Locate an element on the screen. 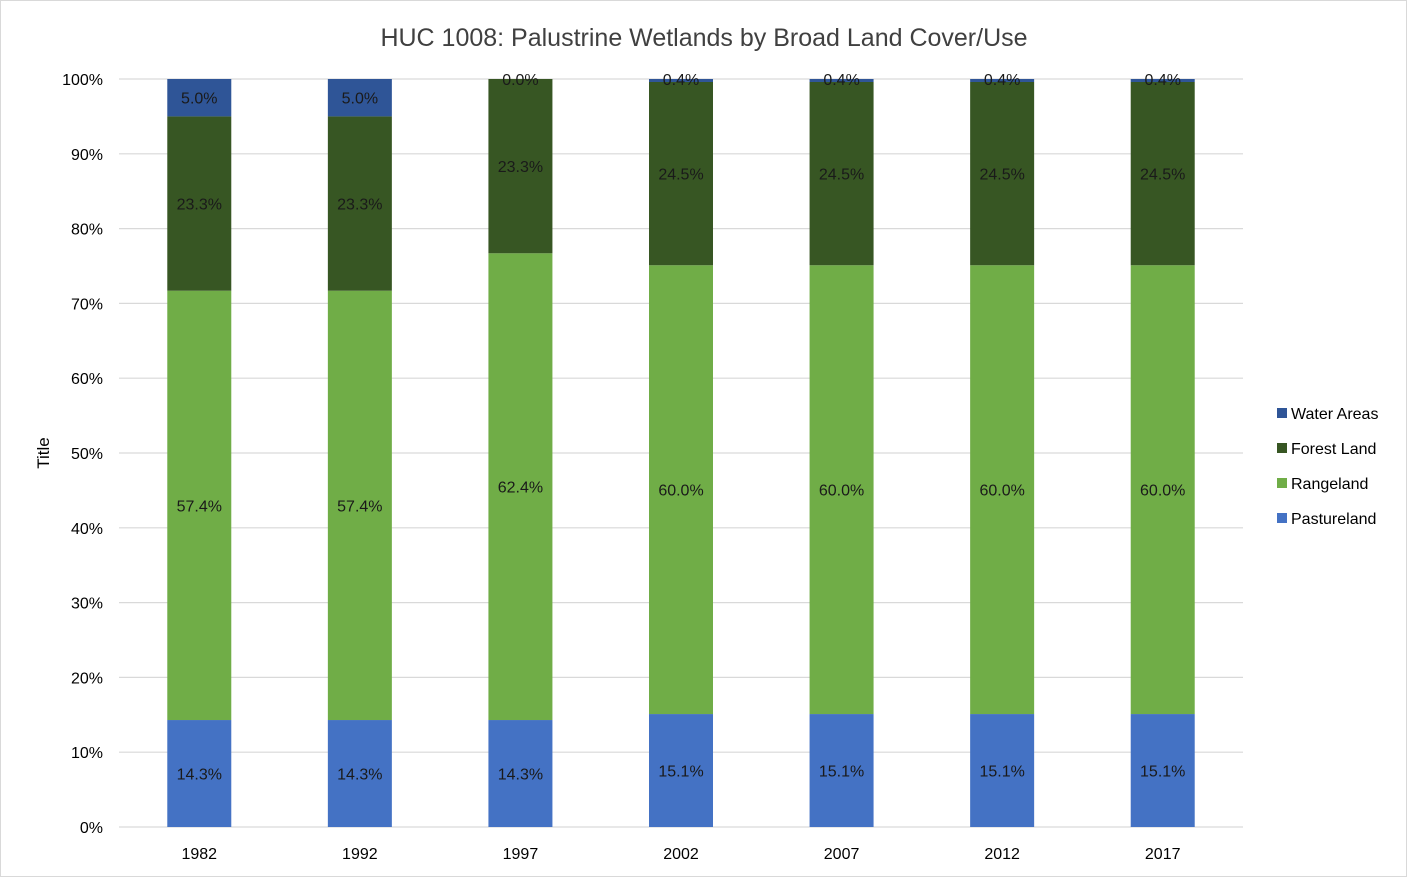  data-label-forest-land-2007: 24.5% is located at coordinates (841, 175).